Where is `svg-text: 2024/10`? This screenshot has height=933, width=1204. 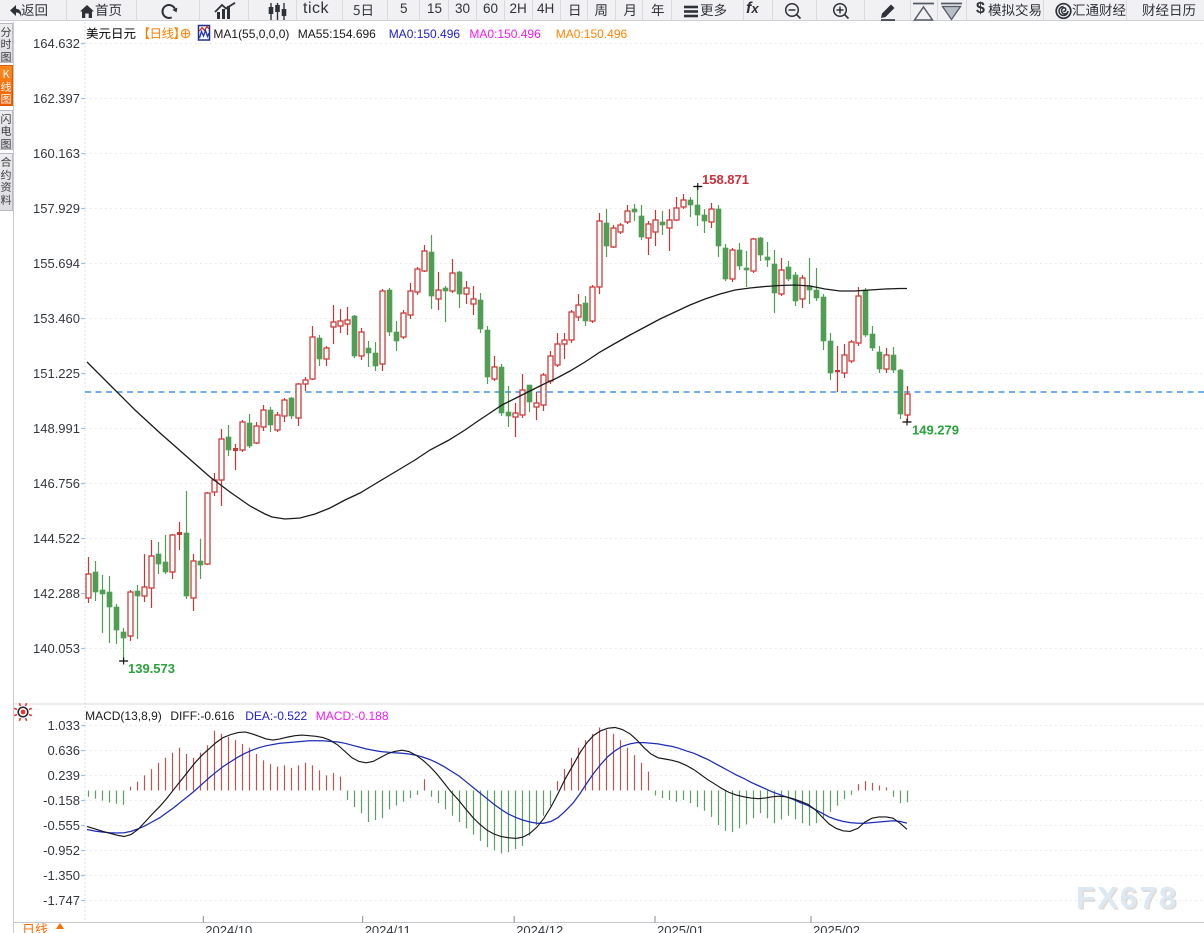 svg-text: 2024/10 is located at coordinates (228, 928).